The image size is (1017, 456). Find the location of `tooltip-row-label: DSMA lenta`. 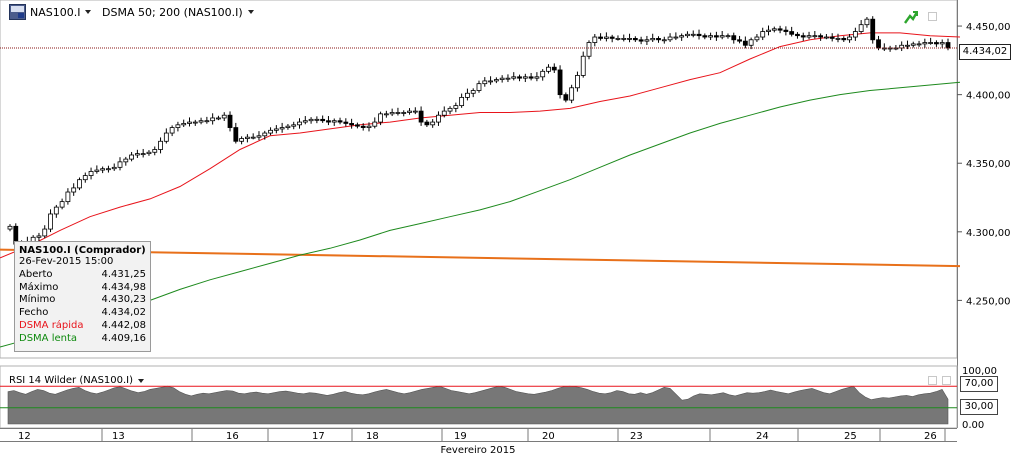

tooltip-row-label: DSMA lenta is located at coordinates (48, 338).